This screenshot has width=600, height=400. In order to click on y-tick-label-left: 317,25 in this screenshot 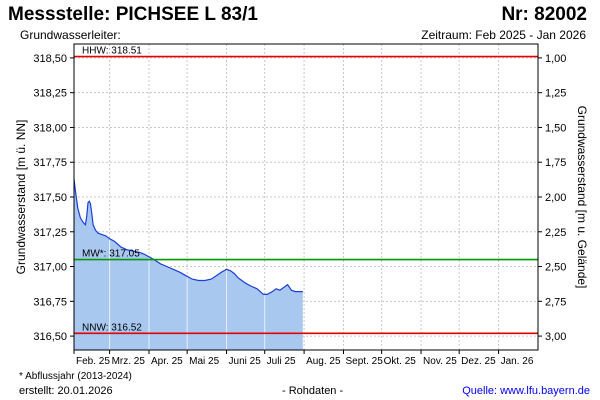, I will do `click(50, 233)`.